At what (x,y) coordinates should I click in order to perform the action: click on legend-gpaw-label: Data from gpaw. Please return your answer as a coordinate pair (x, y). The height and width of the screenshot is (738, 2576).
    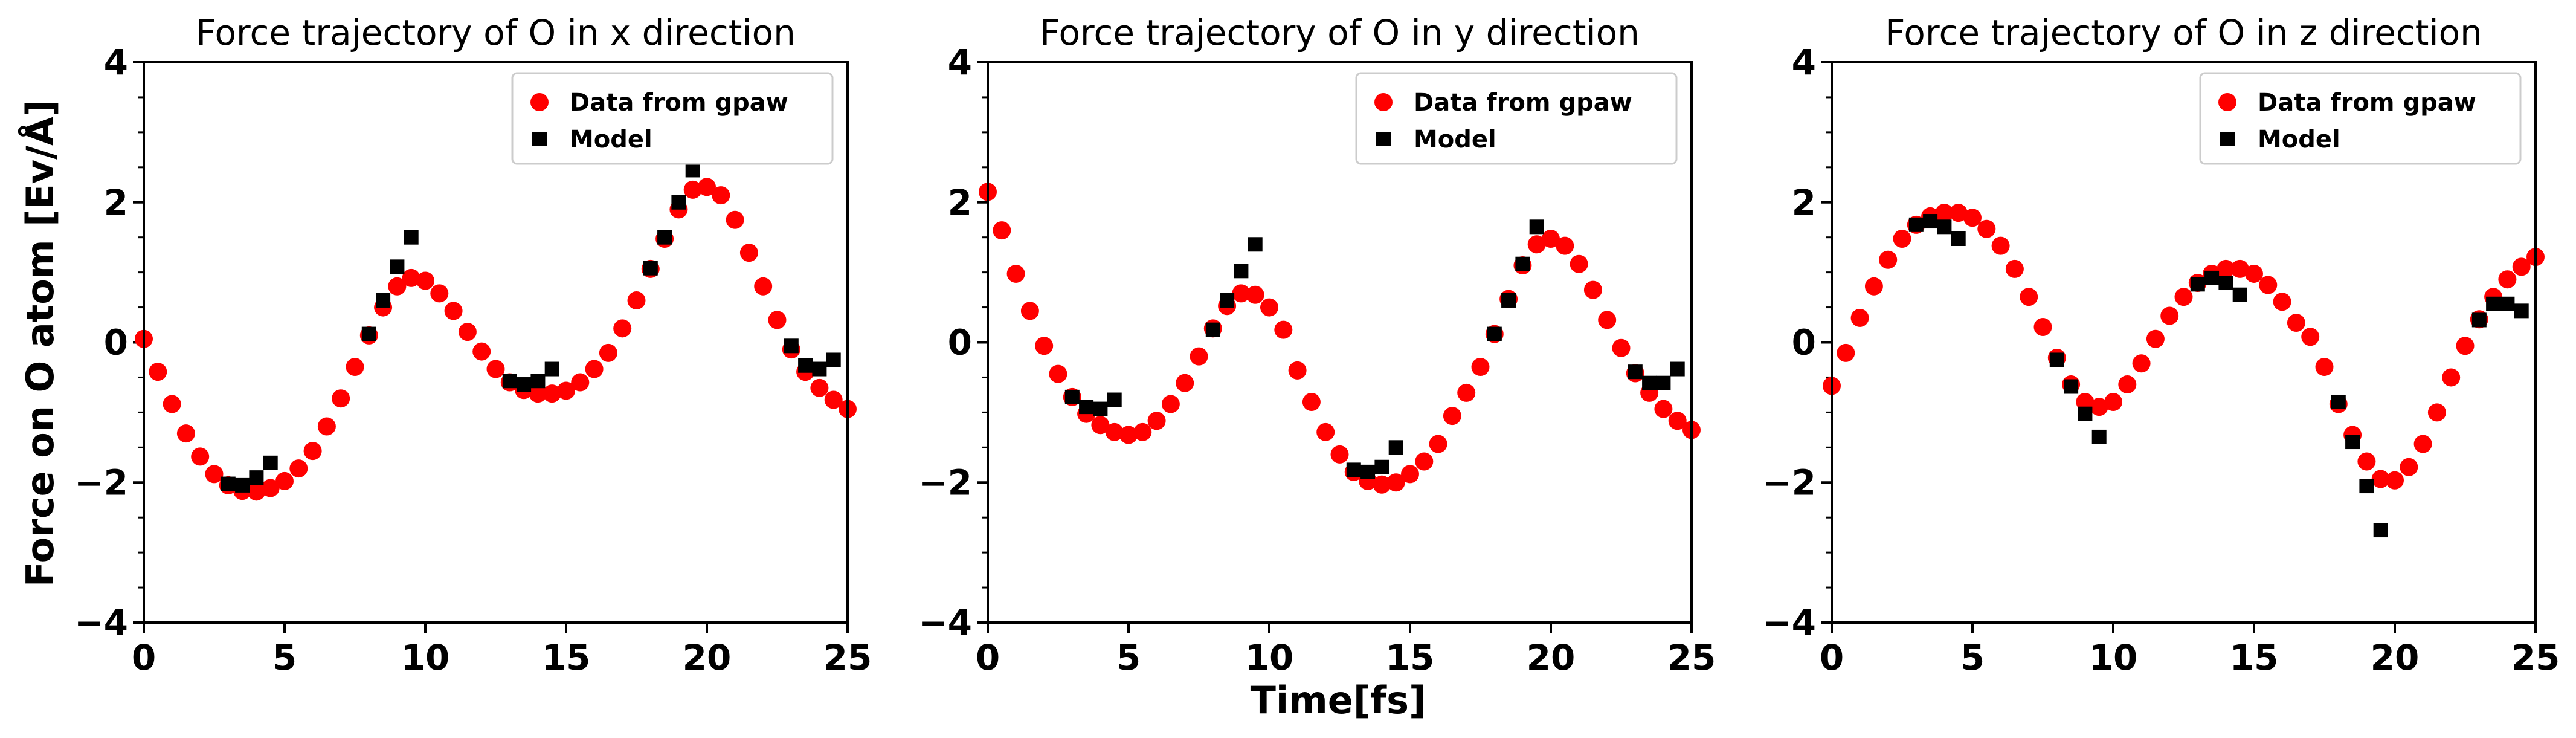
    Looking at the image, I should click on (1523, 103).